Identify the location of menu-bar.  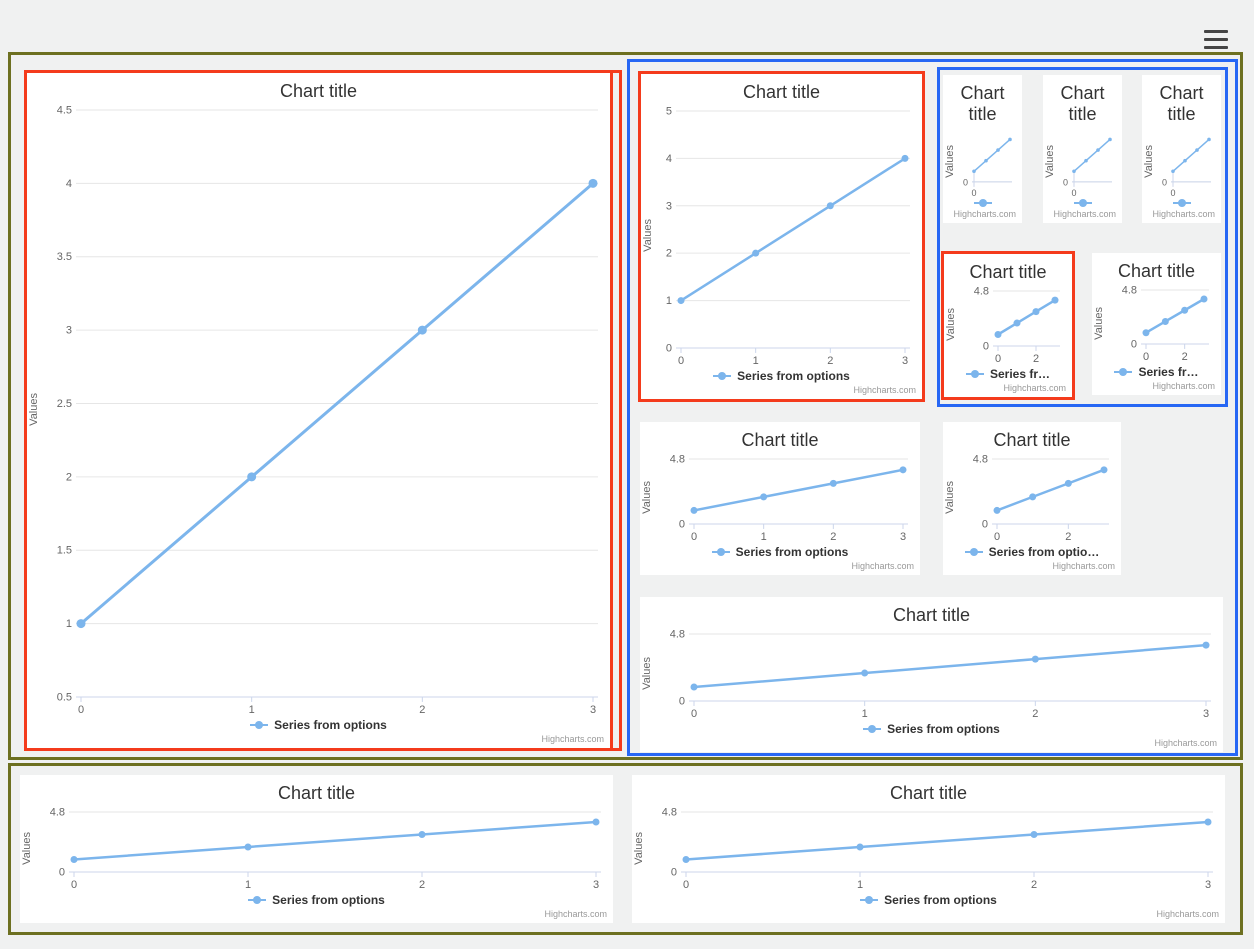
(1216, 47).